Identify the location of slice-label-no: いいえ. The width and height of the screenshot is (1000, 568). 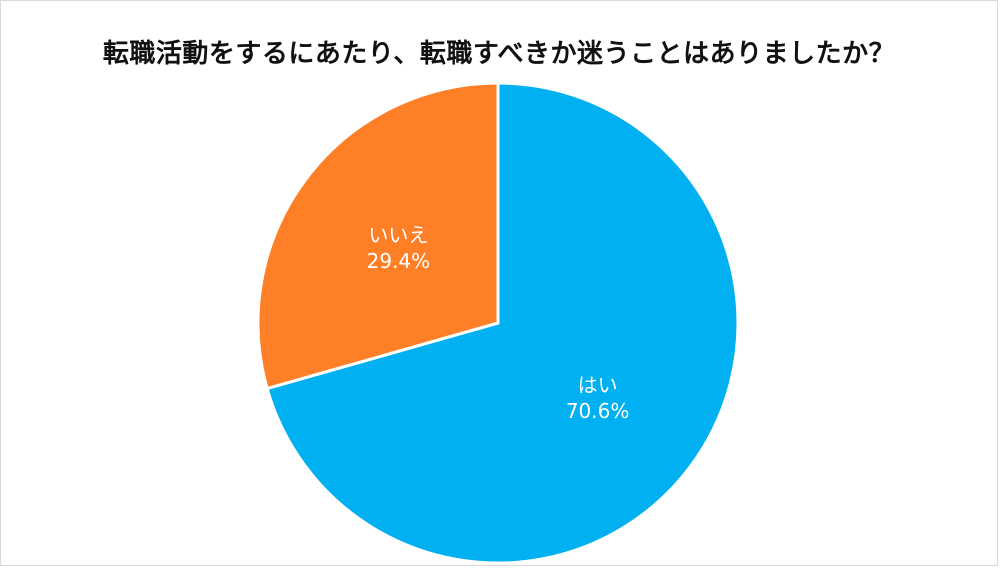
(398, 235).